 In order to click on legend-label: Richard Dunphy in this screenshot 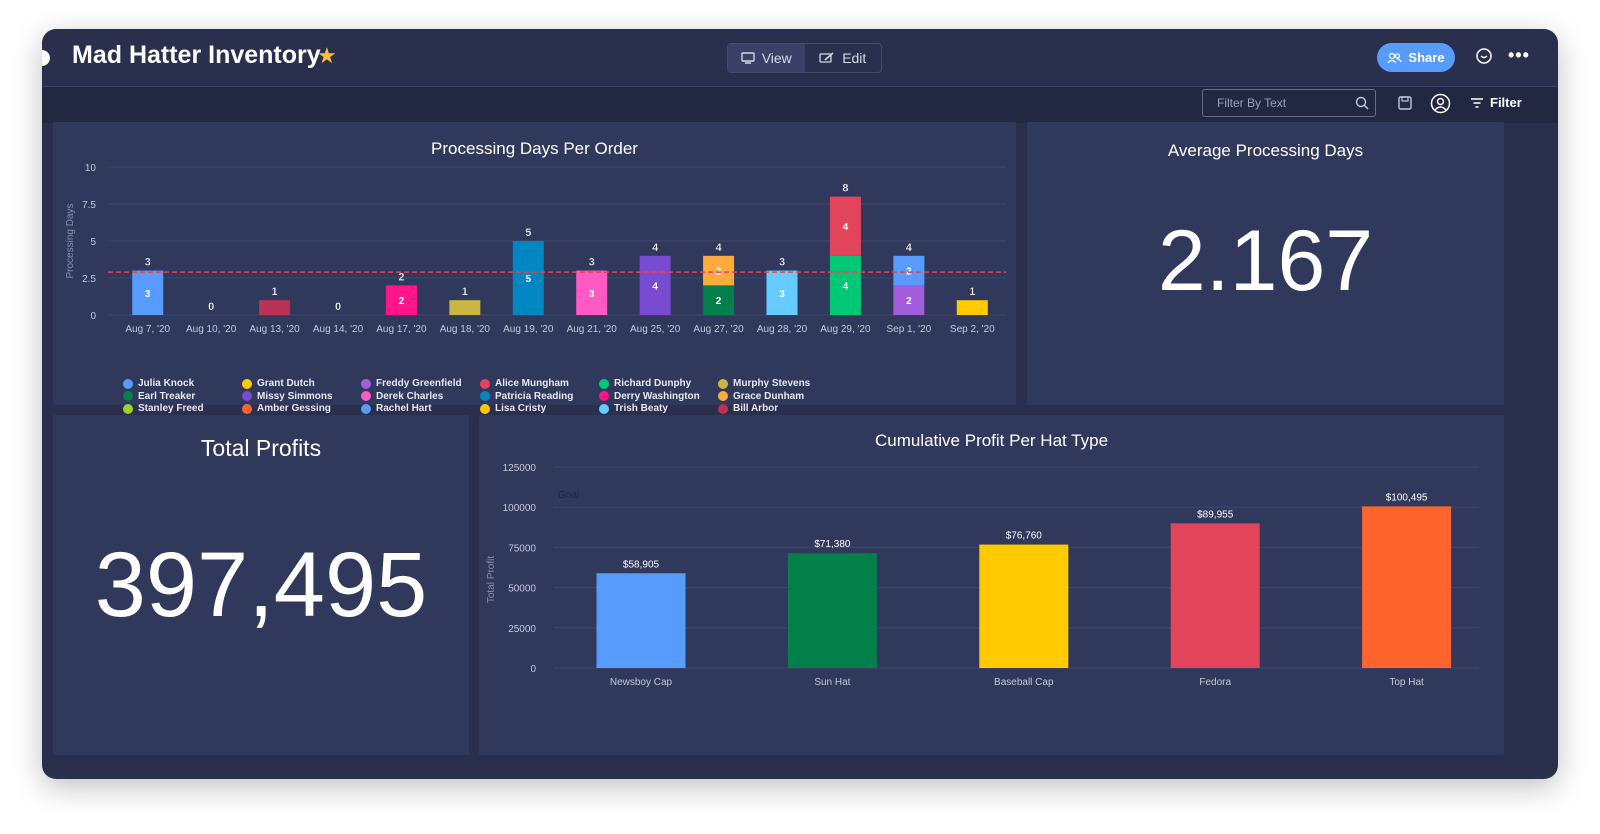, I will do `click(653, 383)`.